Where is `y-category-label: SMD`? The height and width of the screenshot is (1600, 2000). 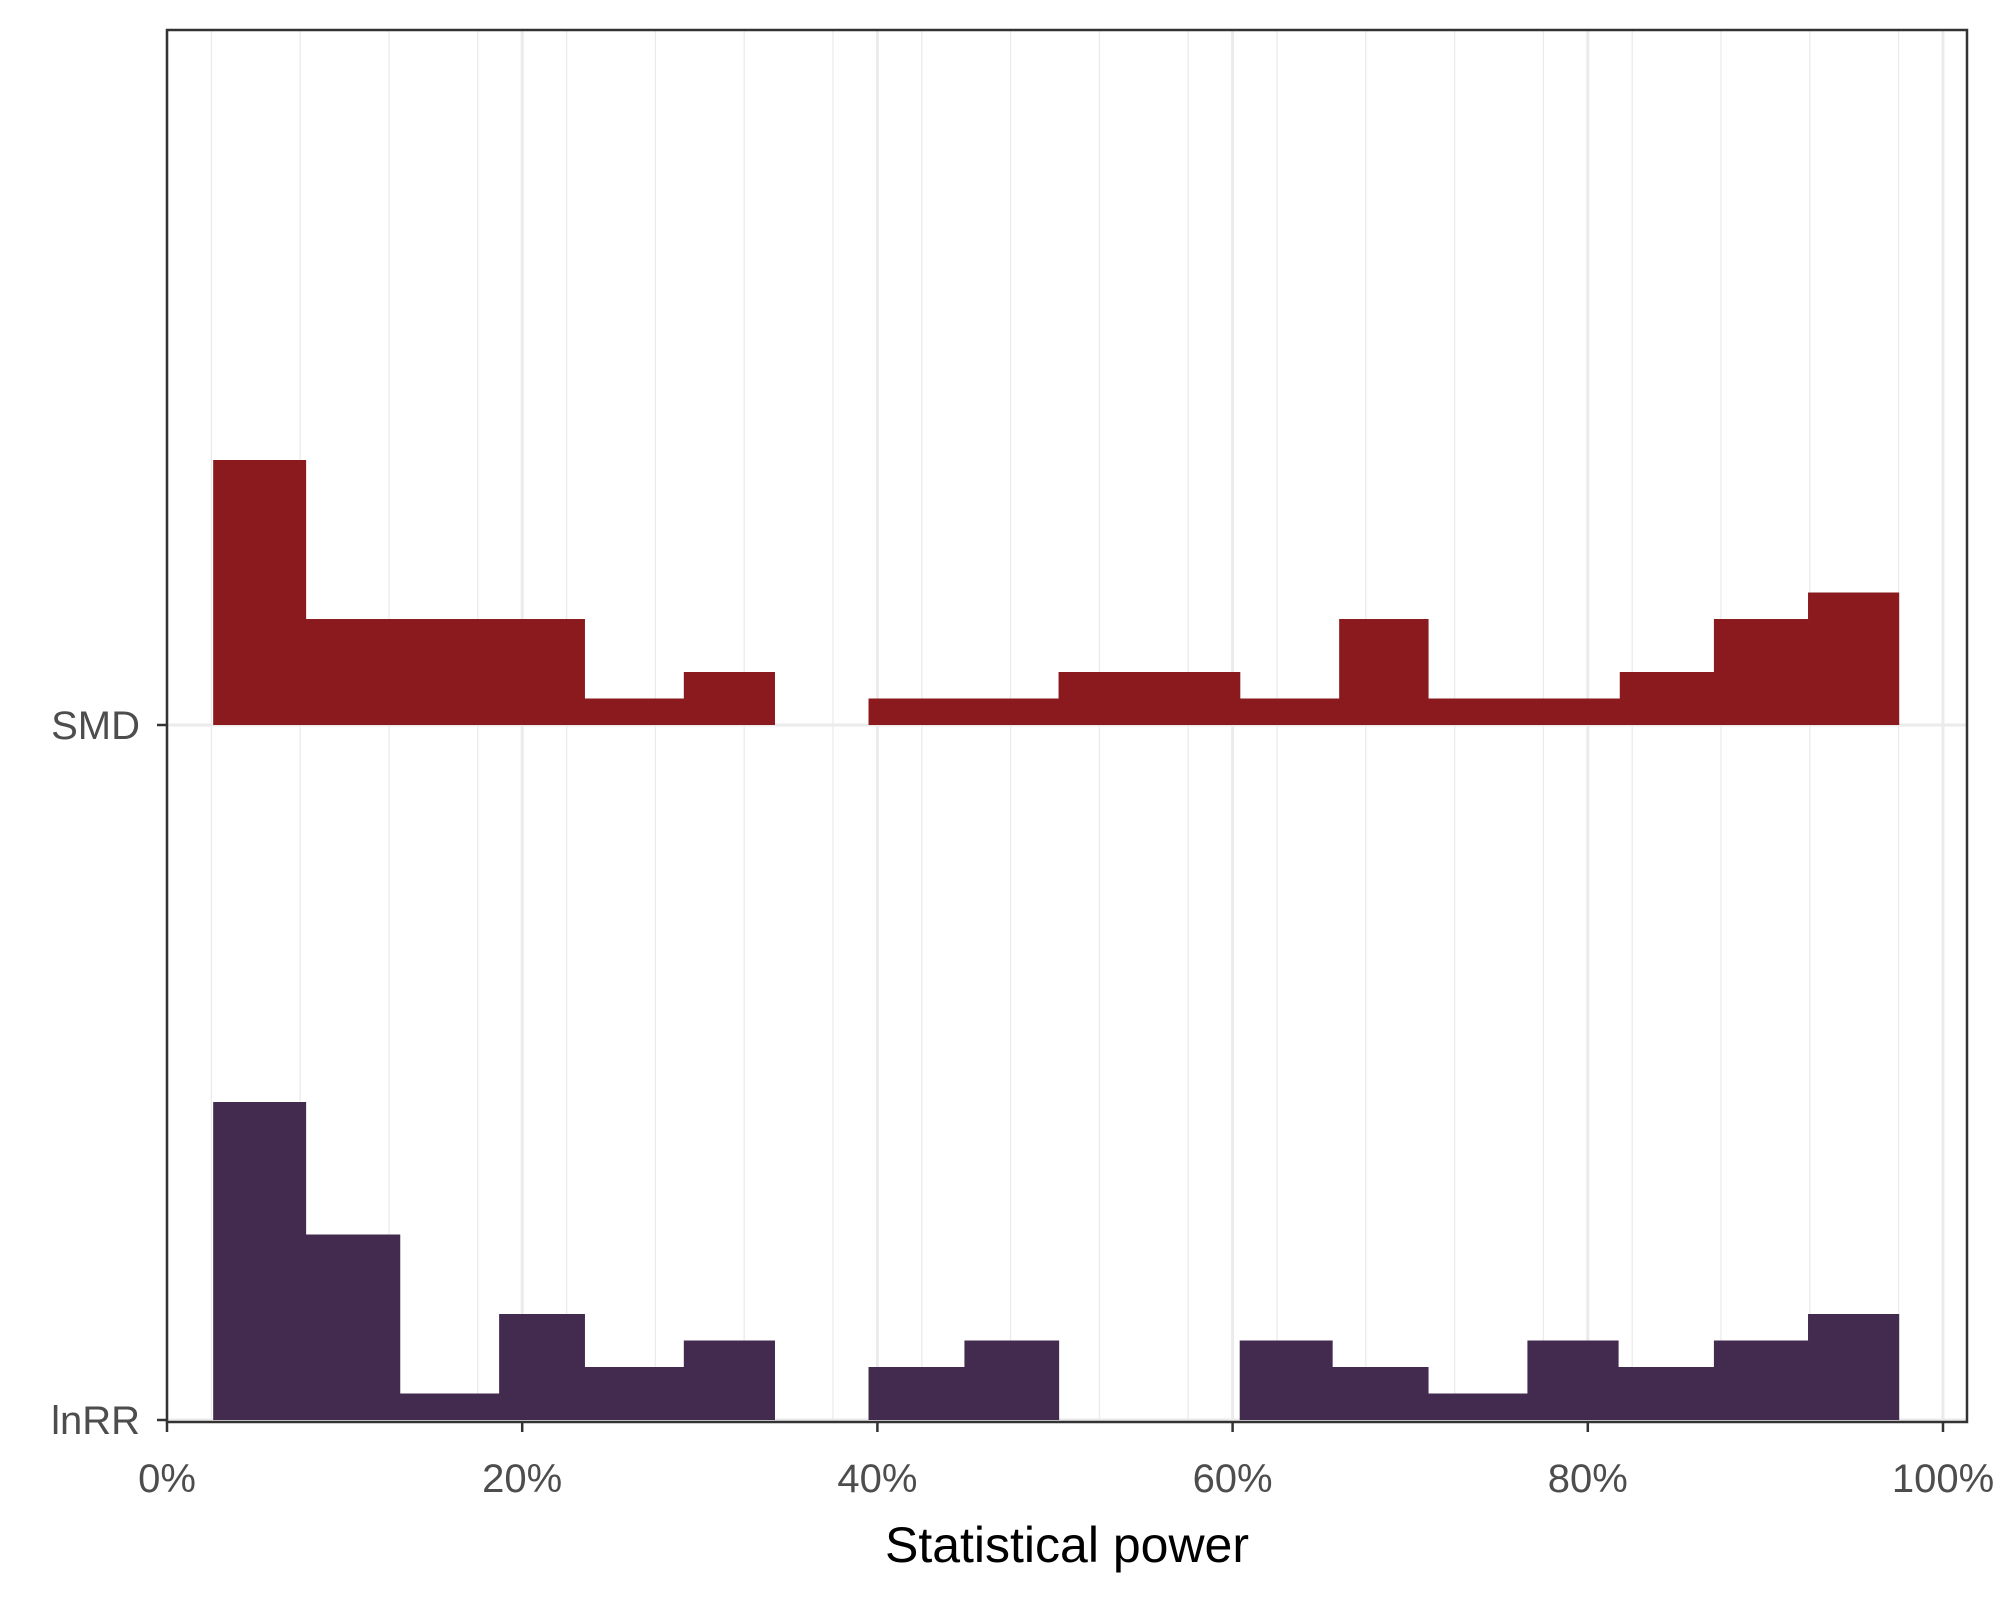 y-category-label: SMD is located at coordinates (95, 726).